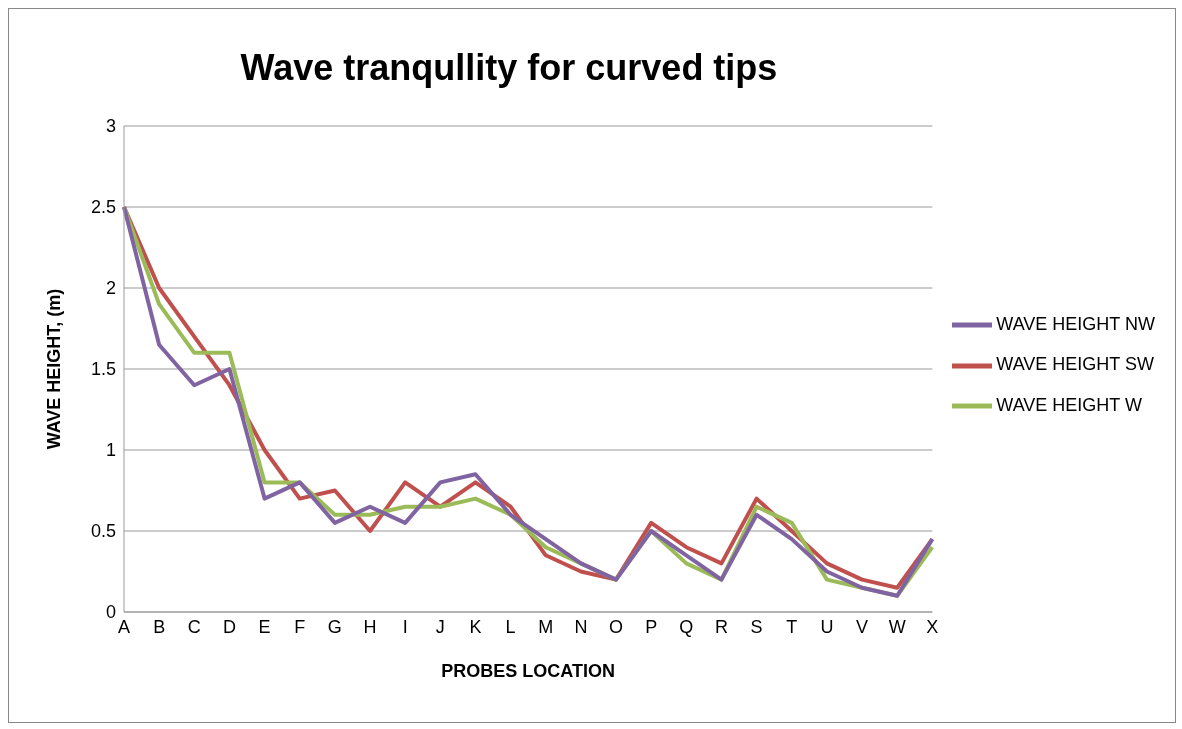 This screenshot has height=729, width=1182. Describe the element at coordinates (405, 626) in the screenshot. I see `x-tick-label: I` at that location.